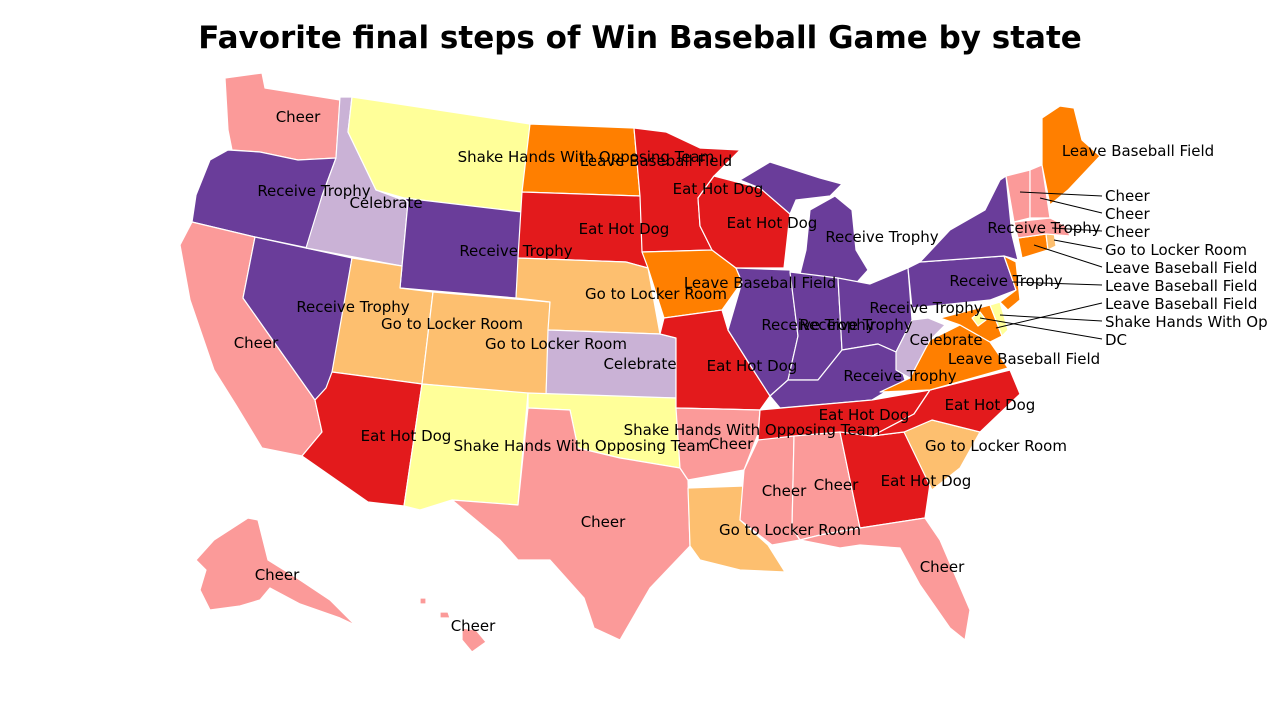 This screenshot has height=720, width=1280. Describe the element at coordinates (624, 229) in the screenshot. I see `label-SD: Eat Hot Dog` at that location.